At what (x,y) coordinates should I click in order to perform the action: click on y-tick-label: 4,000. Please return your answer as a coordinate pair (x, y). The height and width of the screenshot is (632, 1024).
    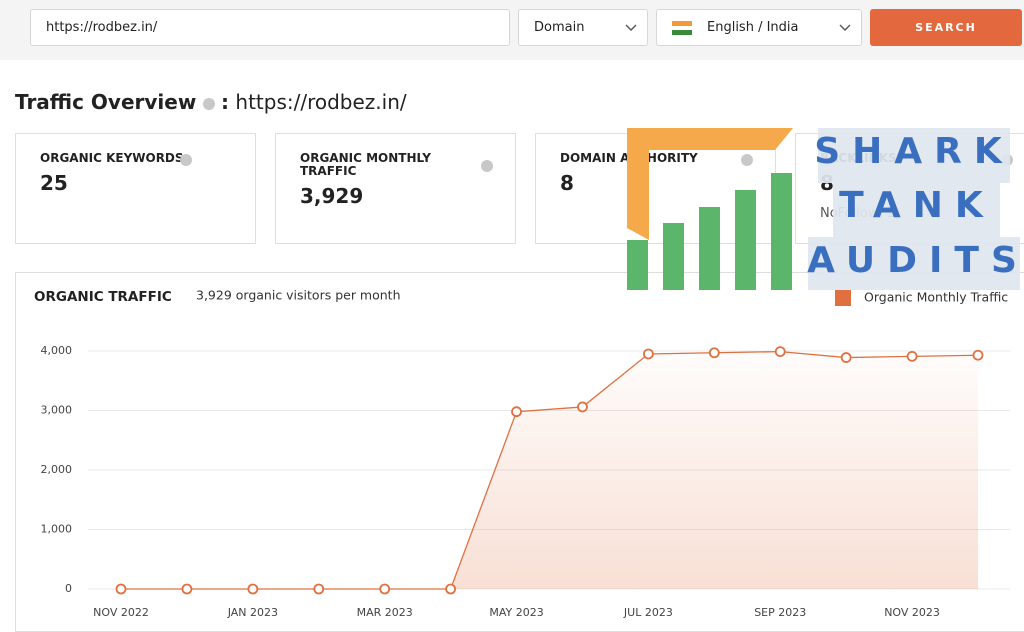
    Looking at the image, I should click on (57, 350).